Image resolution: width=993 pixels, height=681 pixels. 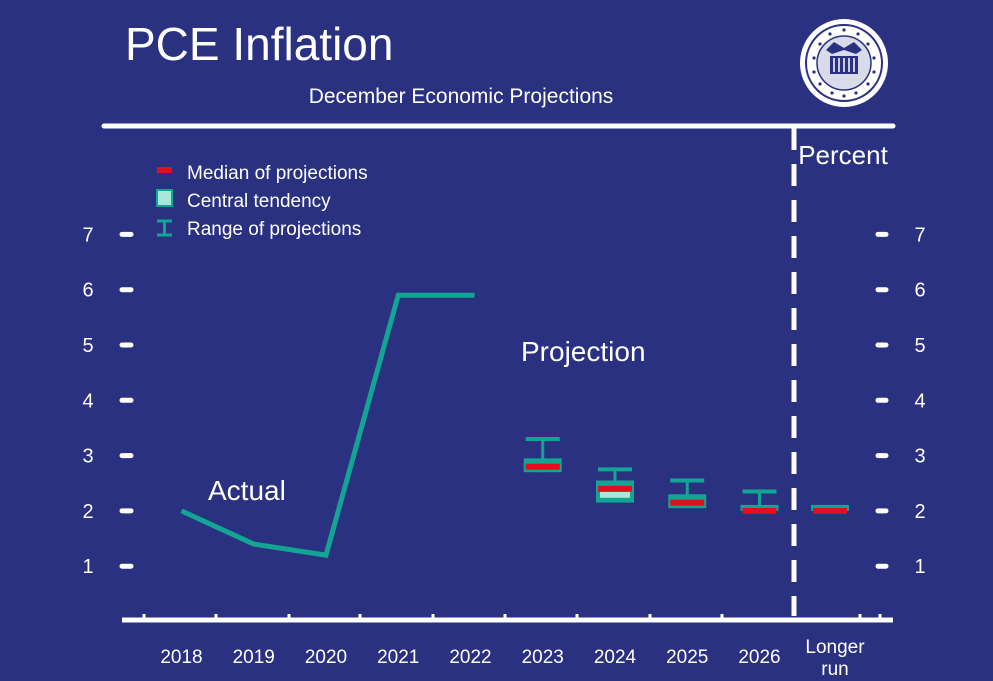 What do you see at coordinates (919, 401) in the screenshot?
I see `y-tick-label-right-4: 4` at bounding box center [919, 401].